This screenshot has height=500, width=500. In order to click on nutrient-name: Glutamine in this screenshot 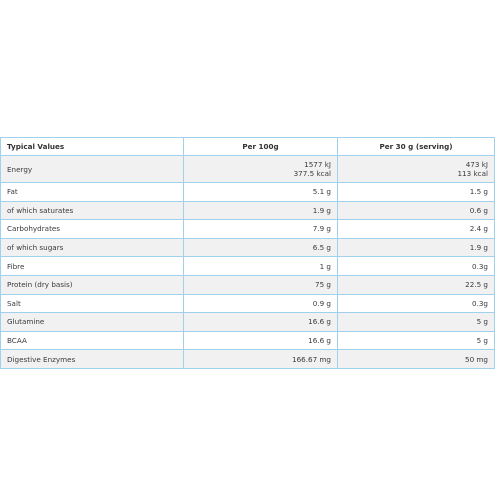, I will do `click(92, 322)`.